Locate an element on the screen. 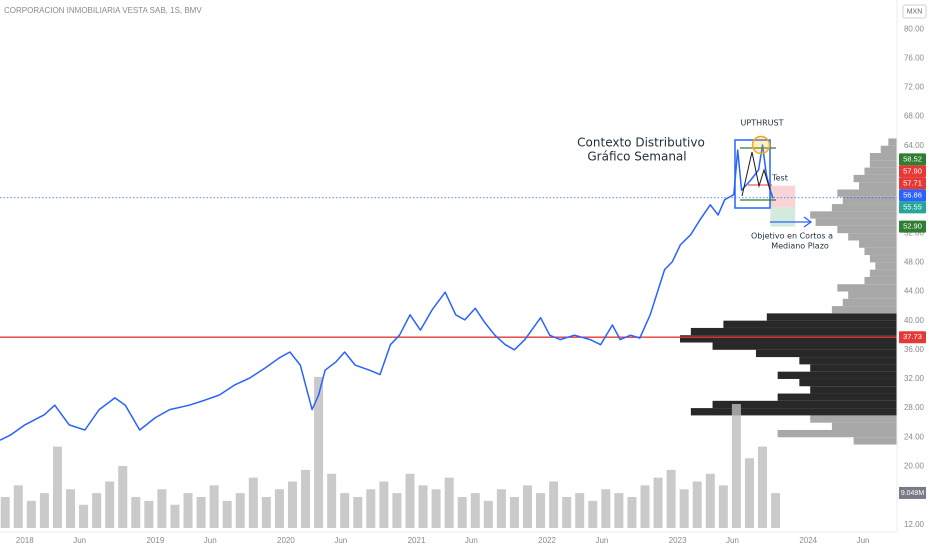 The height and width of the screenshot is (550, 932). y-tick-label: 80.00 is located at coordinates (914, 28).